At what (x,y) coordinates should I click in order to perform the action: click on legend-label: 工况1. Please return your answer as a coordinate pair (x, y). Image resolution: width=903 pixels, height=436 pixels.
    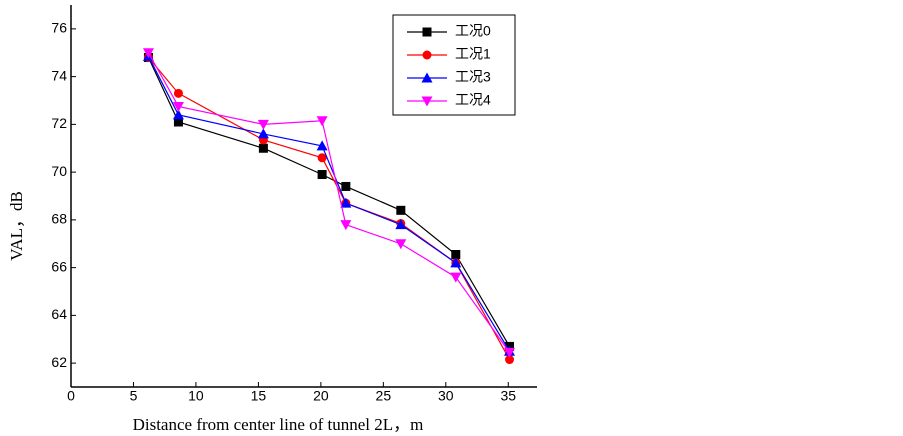
    Looking at the image, I should click on (473, 54).